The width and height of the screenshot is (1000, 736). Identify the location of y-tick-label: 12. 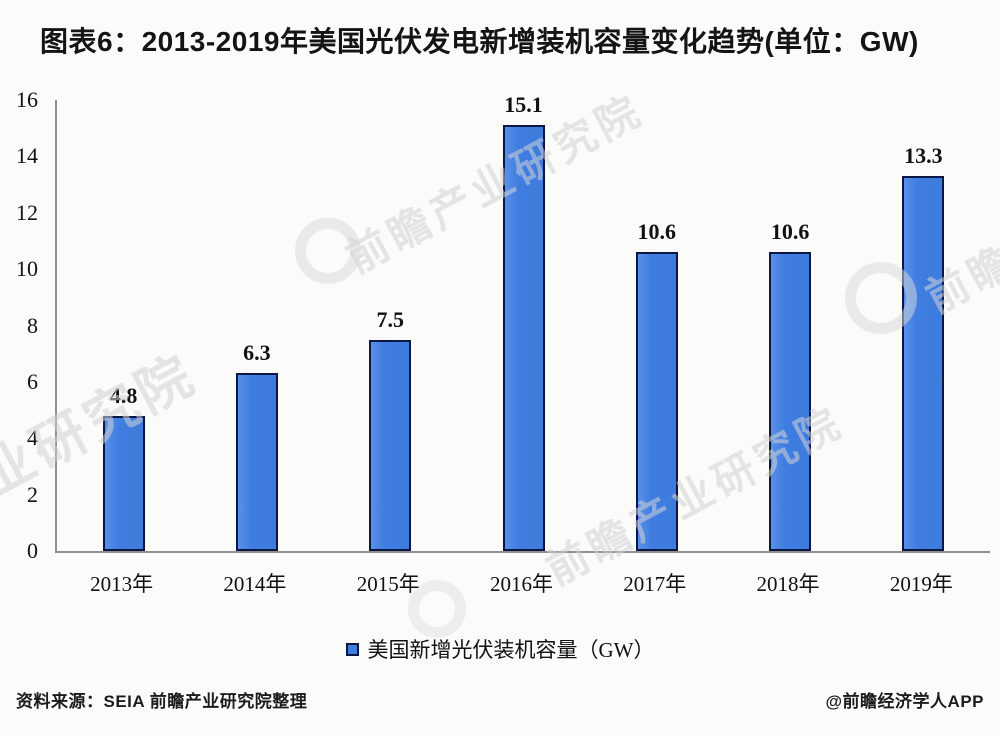
(27, 212).